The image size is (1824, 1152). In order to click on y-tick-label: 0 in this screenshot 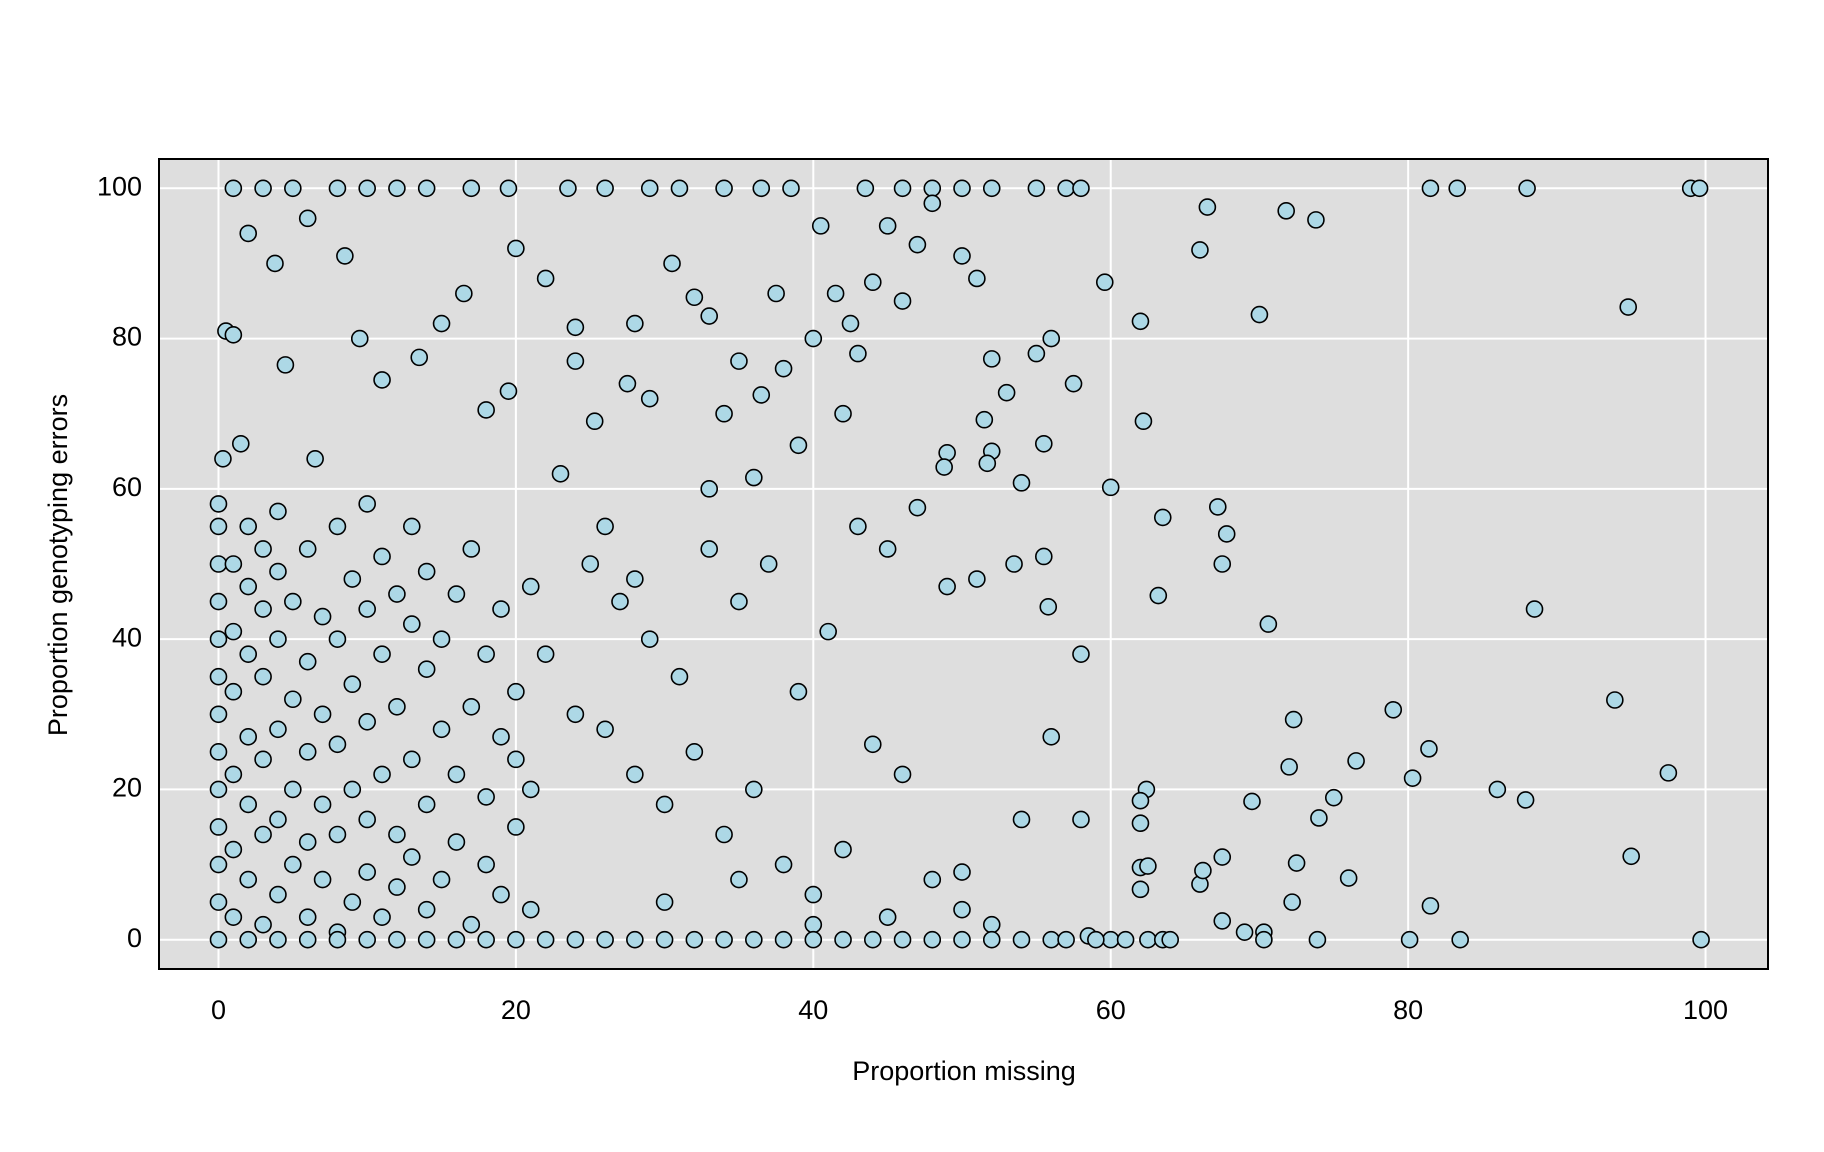, I will do `click(134, 938)`.